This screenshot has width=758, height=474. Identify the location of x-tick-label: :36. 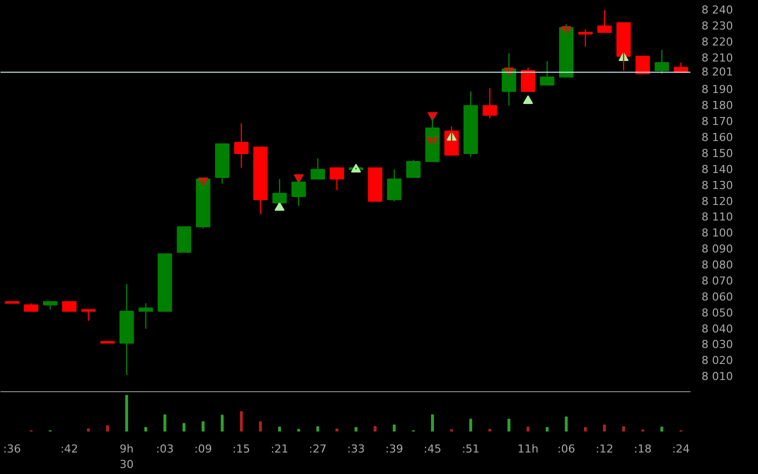
(12, 449).